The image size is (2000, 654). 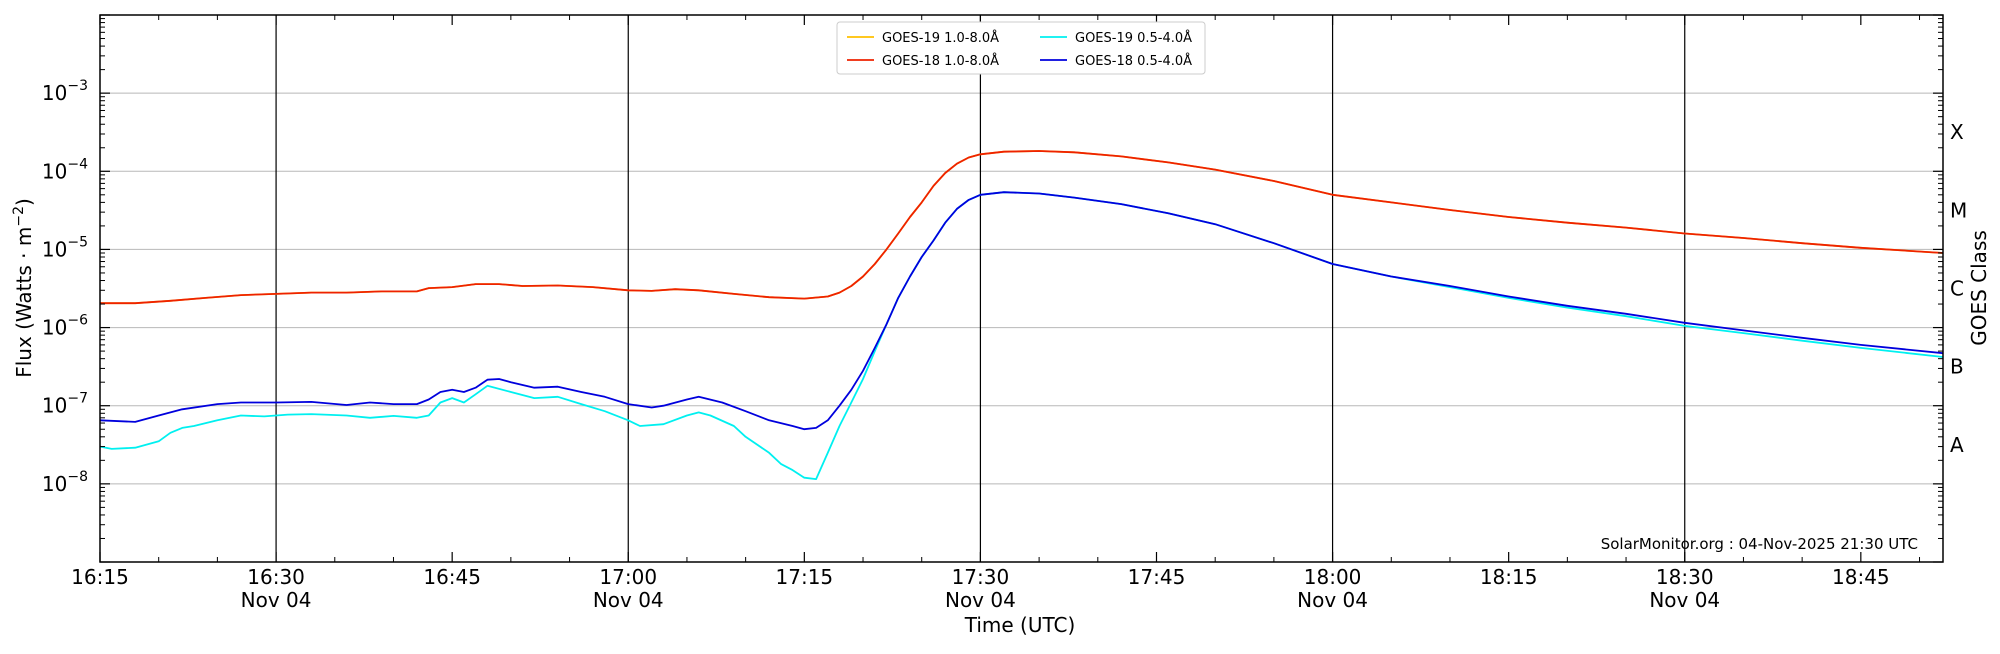 I want to click on y-axis-title-sup: −2, so click(x=19, y=216).